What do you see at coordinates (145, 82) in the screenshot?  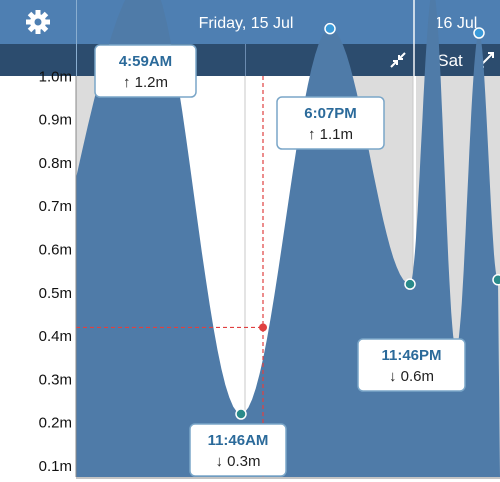 I see `tide-label-height: ↑ 1.2m` at bounding box center [145, 82].